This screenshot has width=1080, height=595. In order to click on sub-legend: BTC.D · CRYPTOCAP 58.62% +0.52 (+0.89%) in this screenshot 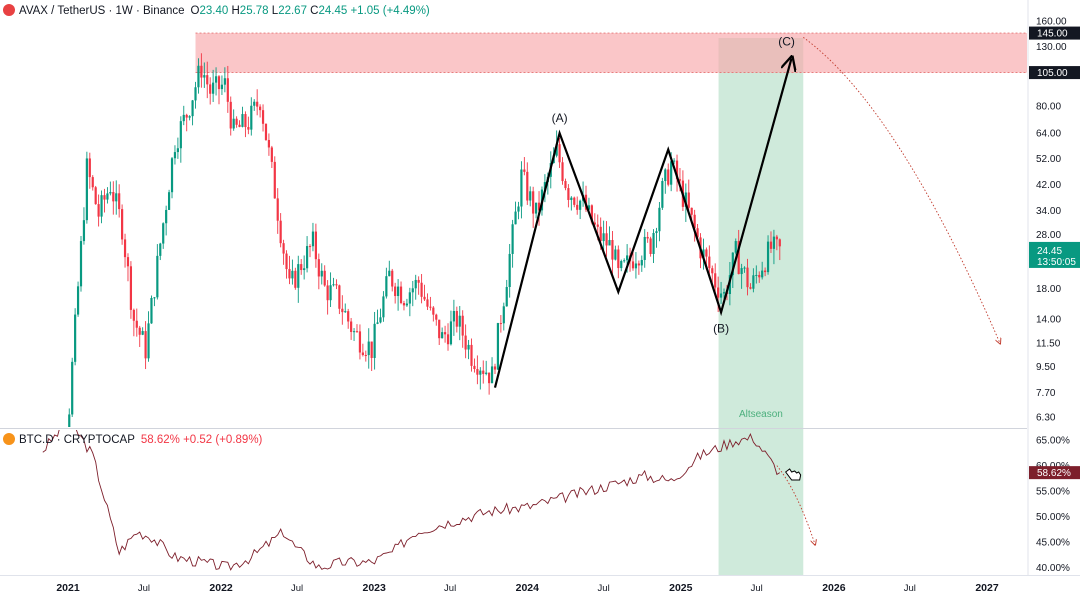, I will do `click(132, 439)`.